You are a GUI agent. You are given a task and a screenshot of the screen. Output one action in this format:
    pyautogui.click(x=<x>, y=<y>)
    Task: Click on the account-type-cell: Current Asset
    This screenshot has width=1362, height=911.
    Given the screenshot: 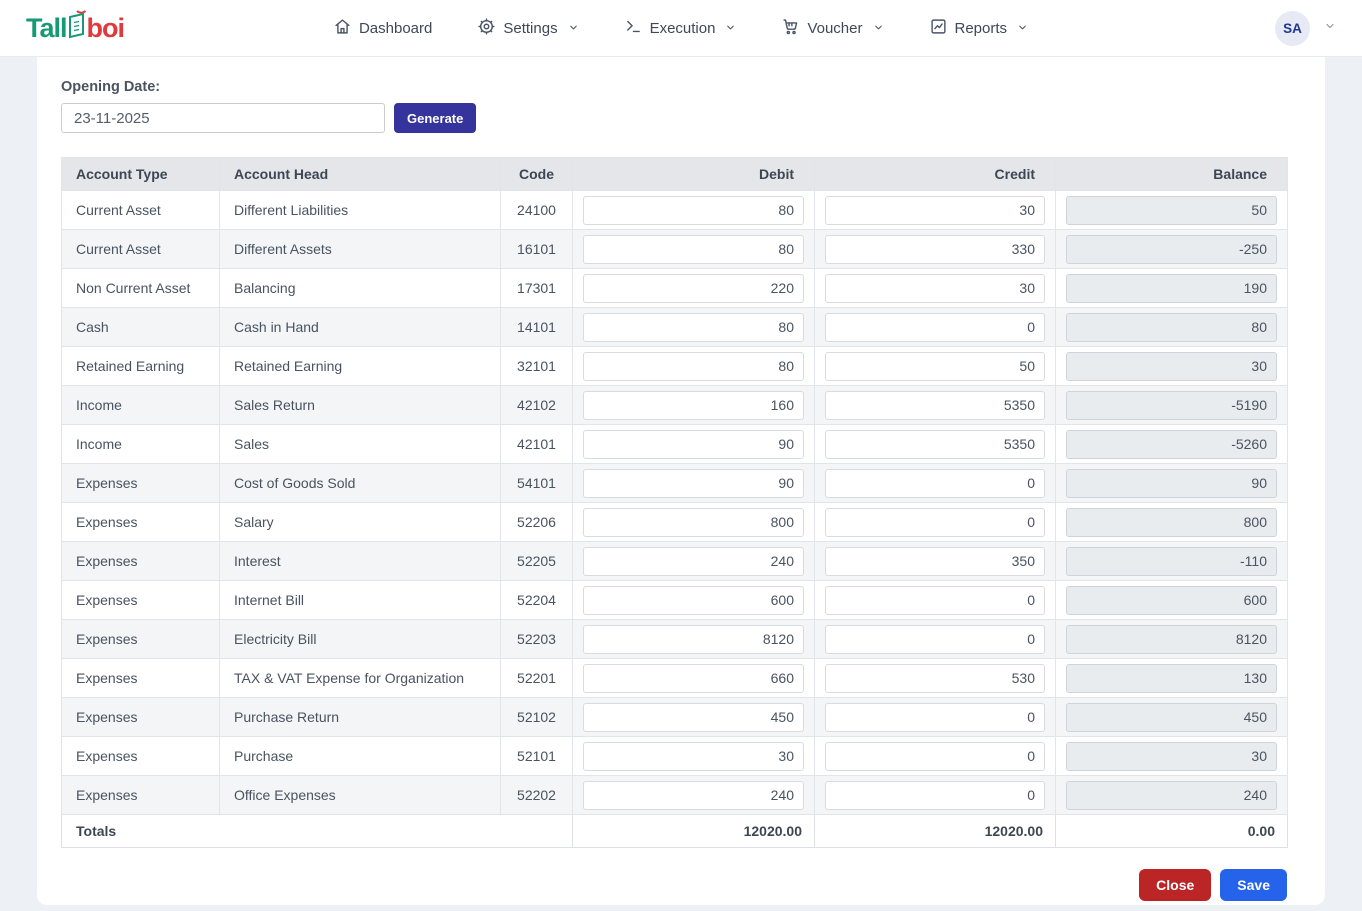 What is the action you would take?
    pyautogui.click(x=140, y=249)
    